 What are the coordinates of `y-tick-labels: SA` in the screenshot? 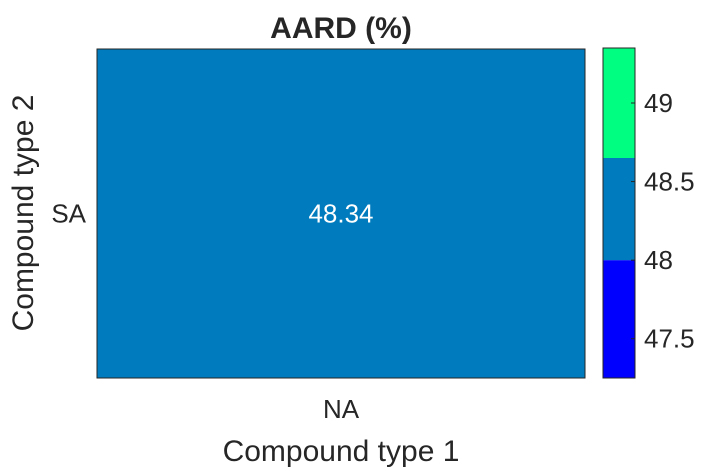 It's located at (68, 214).